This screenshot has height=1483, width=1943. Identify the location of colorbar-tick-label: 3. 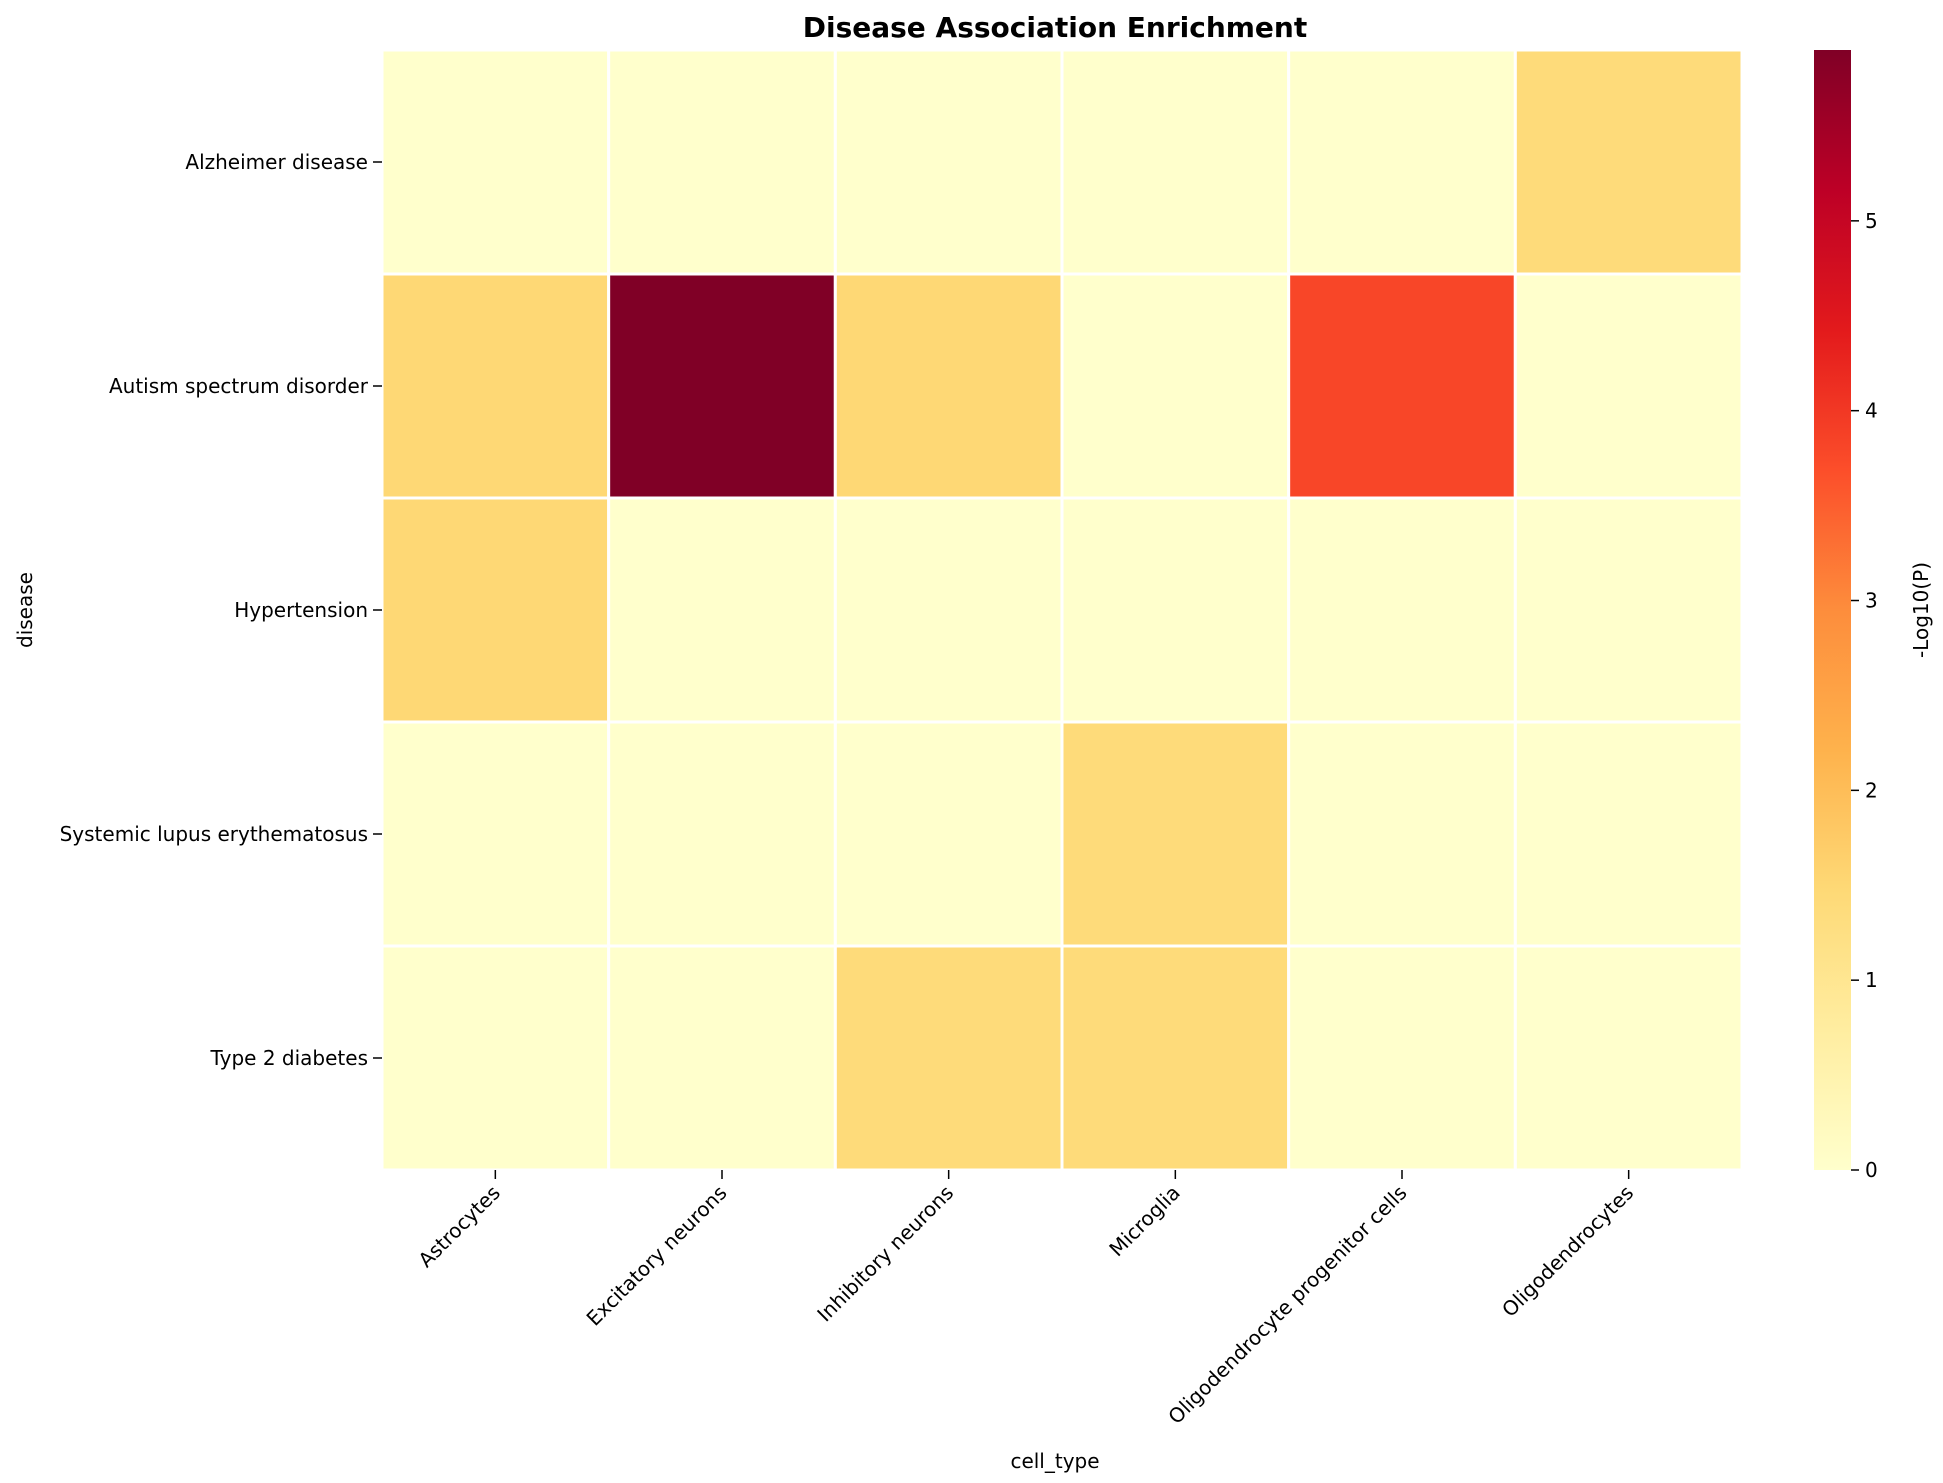
(1871, 601).